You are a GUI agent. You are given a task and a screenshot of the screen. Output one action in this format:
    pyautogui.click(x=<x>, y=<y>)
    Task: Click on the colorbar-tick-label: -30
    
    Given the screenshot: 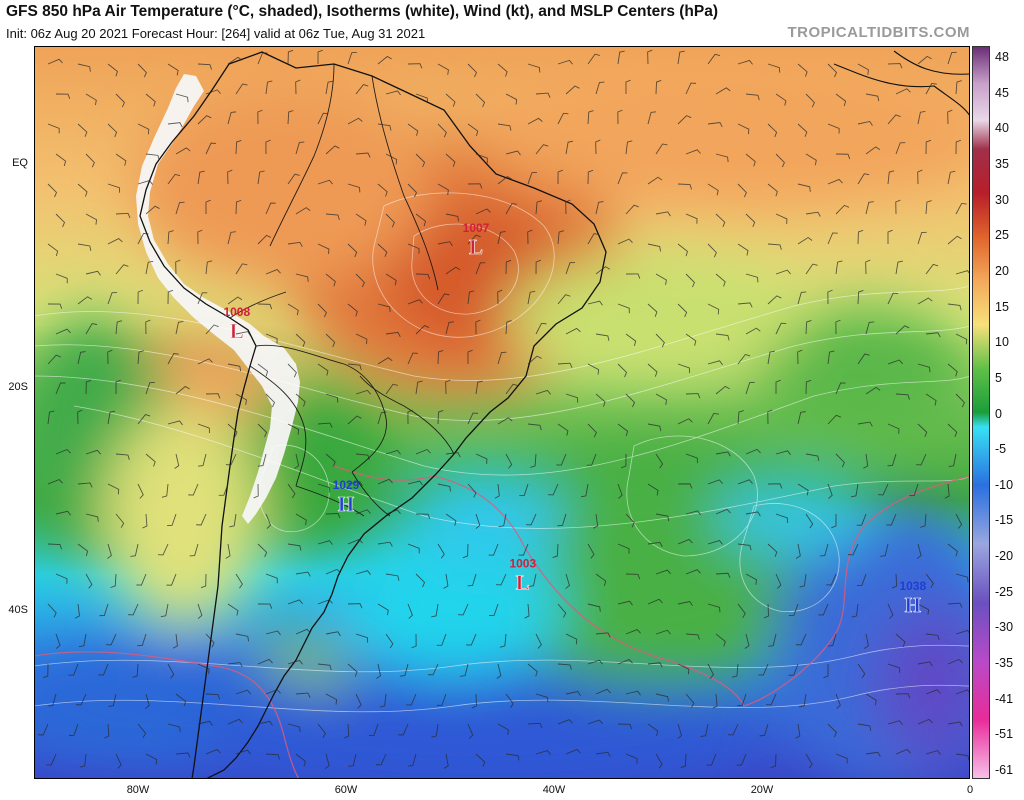 What is the action you would take?
    pyautogui.click(x=1004, y=627)
    